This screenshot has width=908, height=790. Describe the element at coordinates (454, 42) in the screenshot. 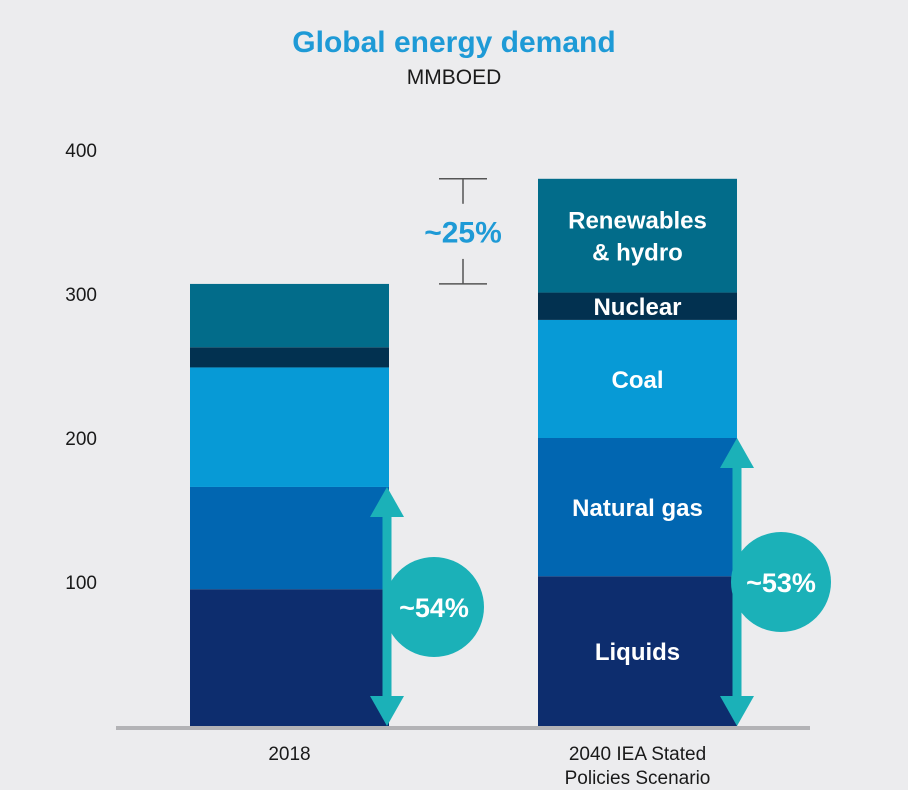

I see `chart-title: Global energy demand` at that location.